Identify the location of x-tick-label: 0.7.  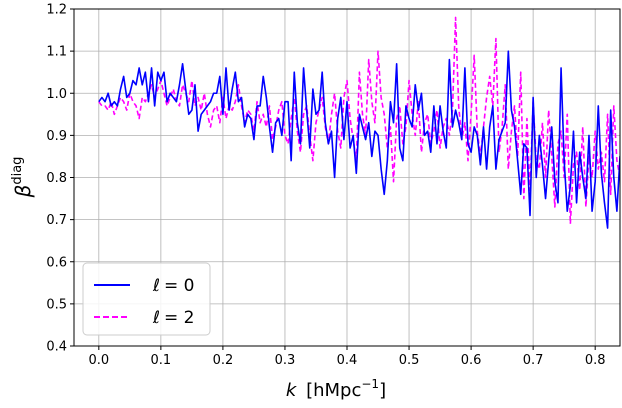
(533, 360).